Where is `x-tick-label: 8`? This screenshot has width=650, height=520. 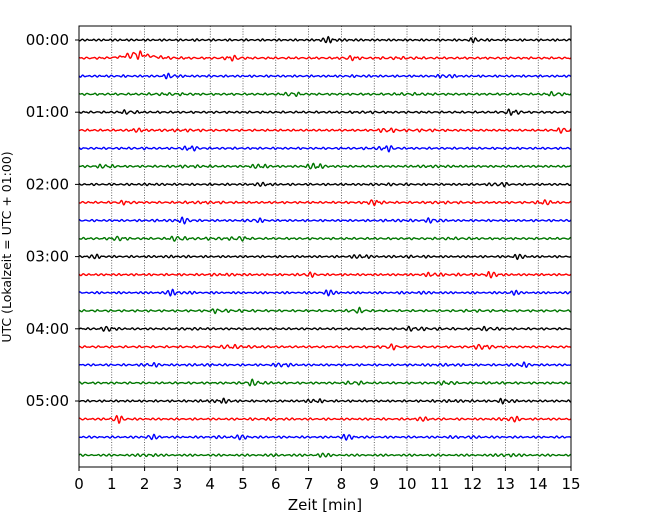 x-tick-label: 8 is located at coordinates (342, 484).